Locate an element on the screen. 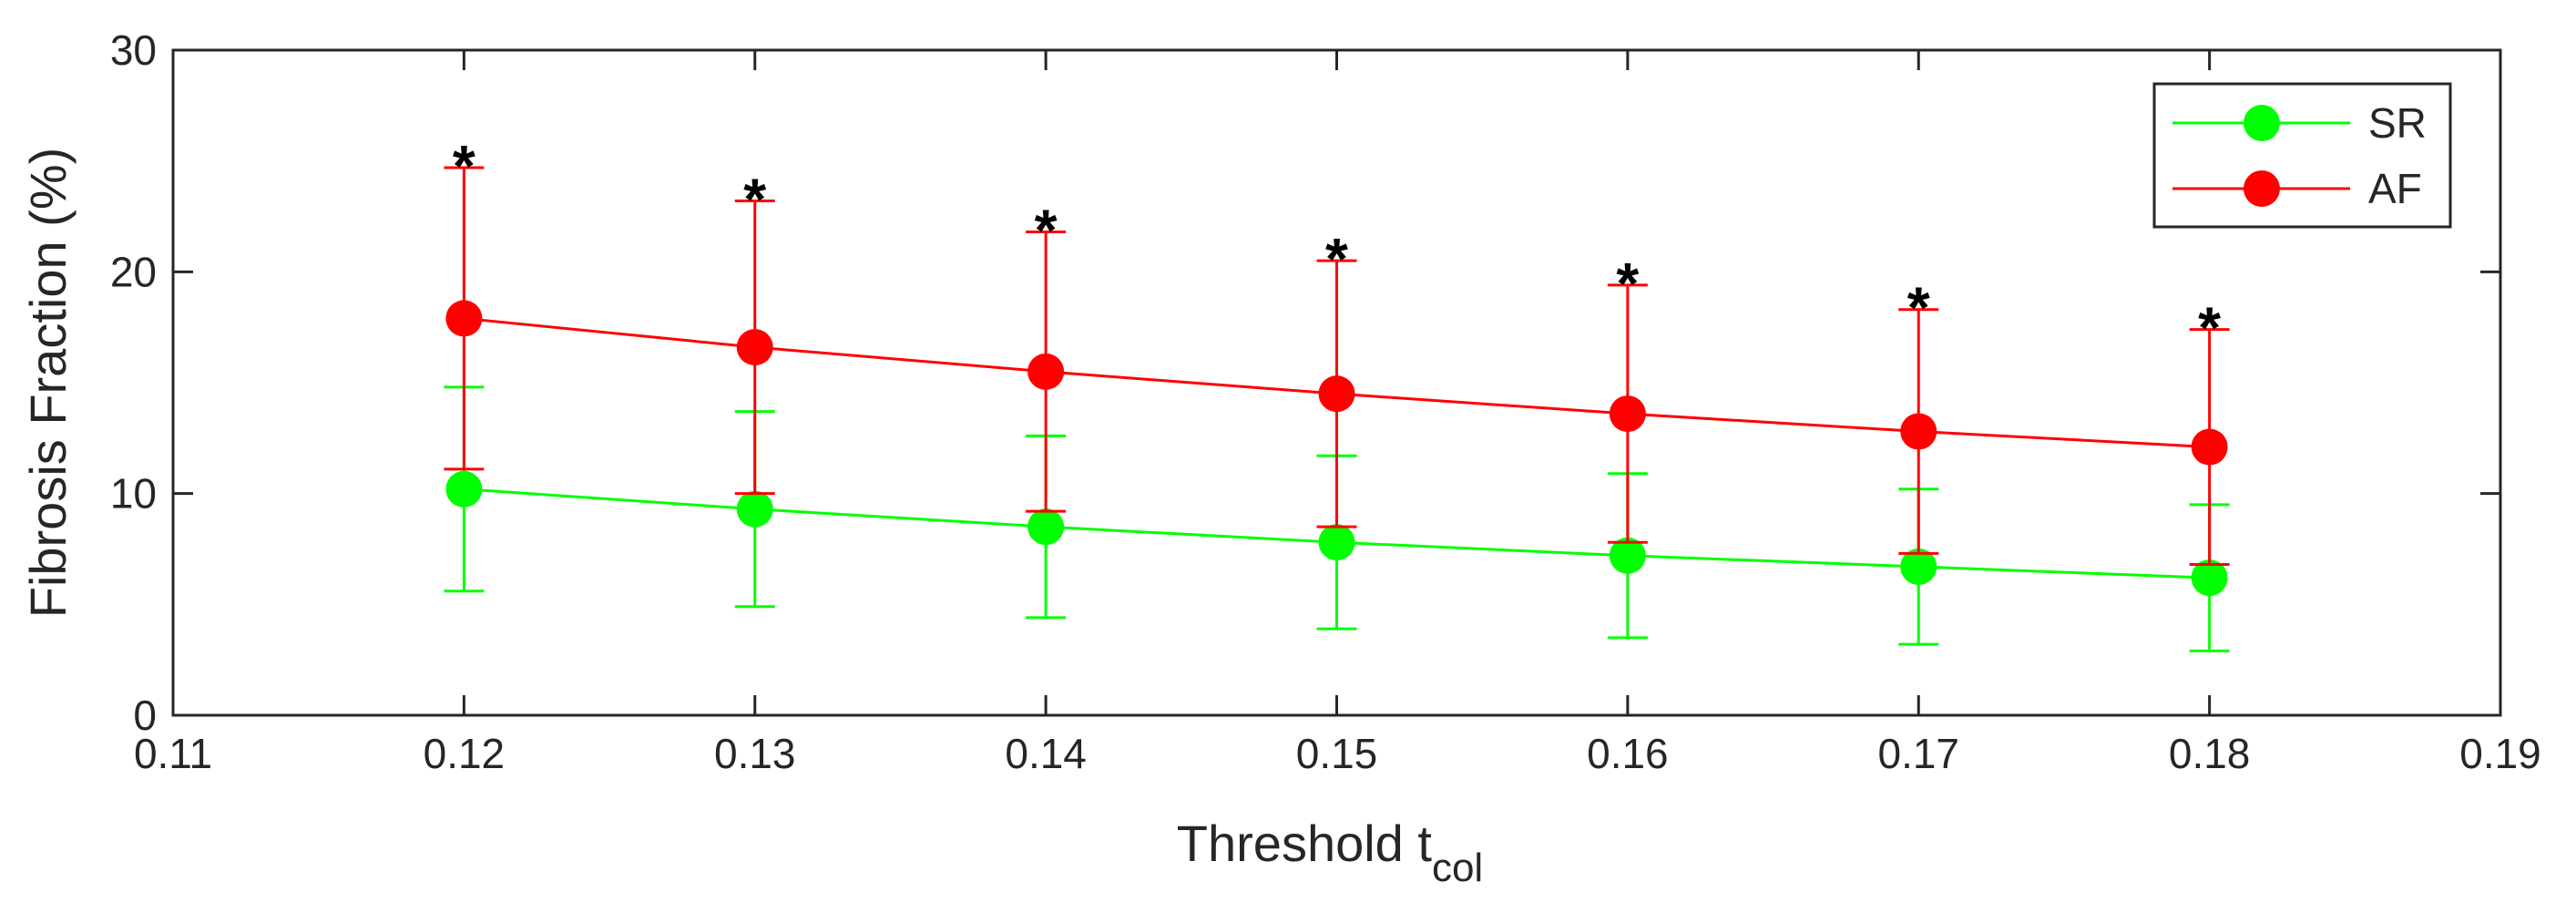  x-tick-label: 0.13 is located at coordinates (755, 753).